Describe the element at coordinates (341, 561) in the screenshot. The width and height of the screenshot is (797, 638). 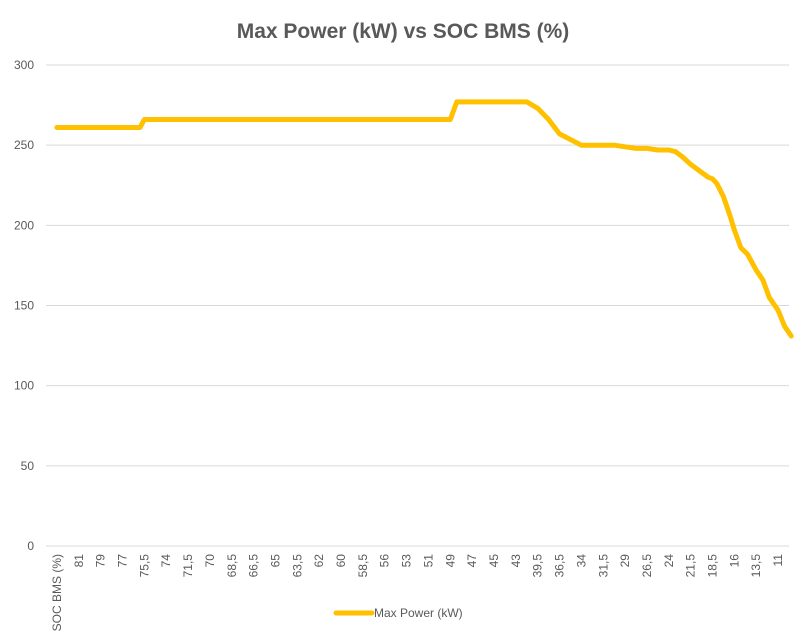
I see `x-tick-label: 60` at that location.